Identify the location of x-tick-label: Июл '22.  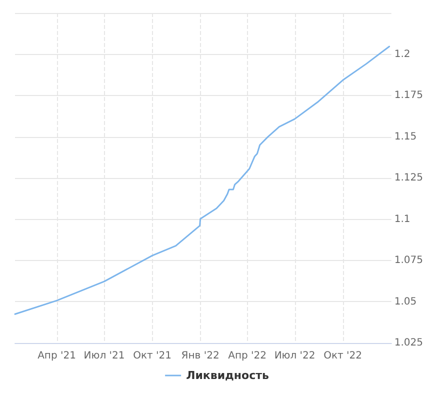
(295, 356).